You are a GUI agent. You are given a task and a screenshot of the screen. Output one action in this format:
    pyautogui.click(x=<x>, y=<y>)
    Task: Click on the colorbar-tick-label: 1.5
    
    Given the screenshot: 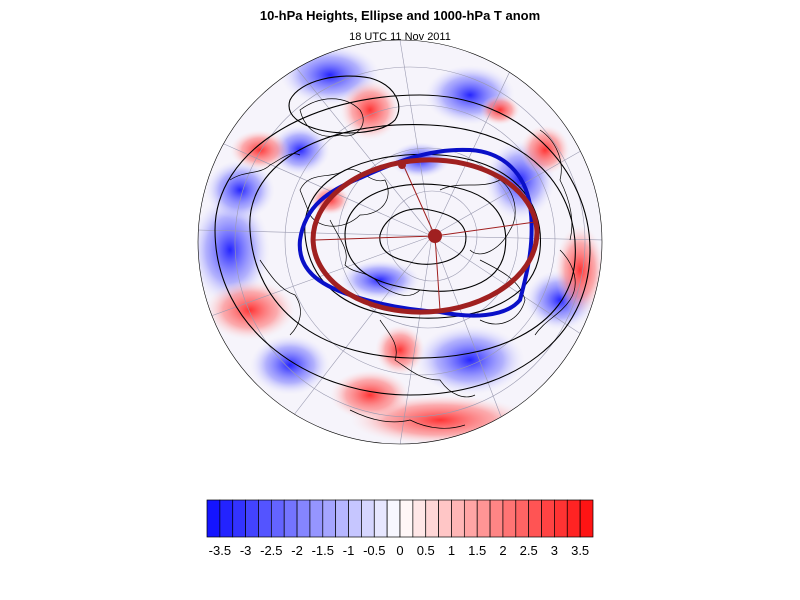 What is the action you would take?
    pyautogui.click(x=477, y=550)
    